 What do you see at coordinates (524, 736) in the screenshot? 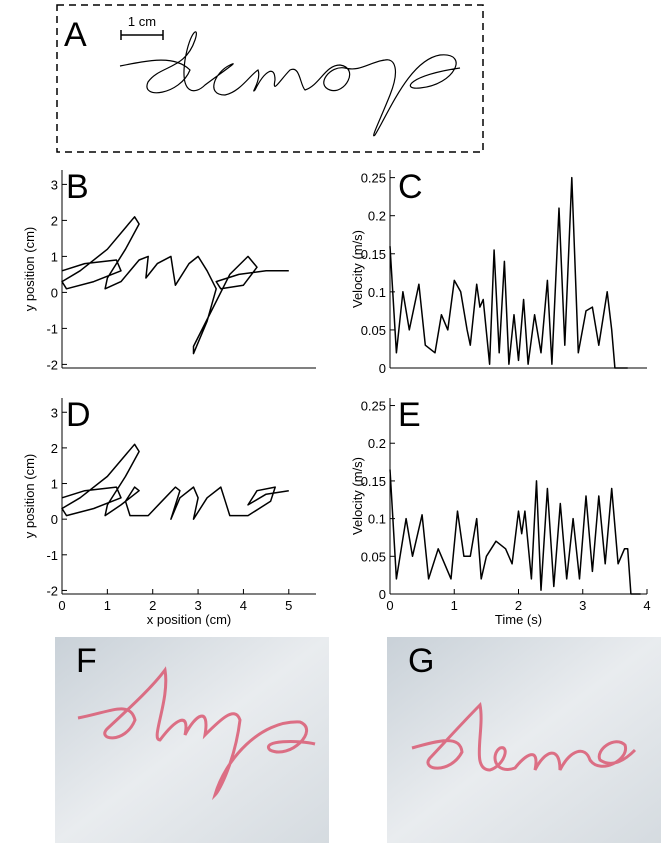
I see `ink-demo` at bounding box center [524, 736].